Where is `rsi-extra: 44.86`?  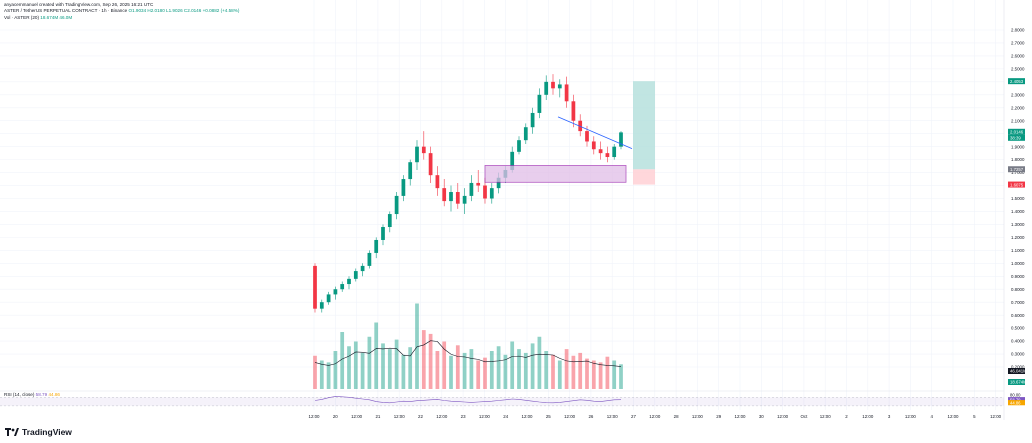
rsi-extra: 44.86 is located at coordinates (54, 394).